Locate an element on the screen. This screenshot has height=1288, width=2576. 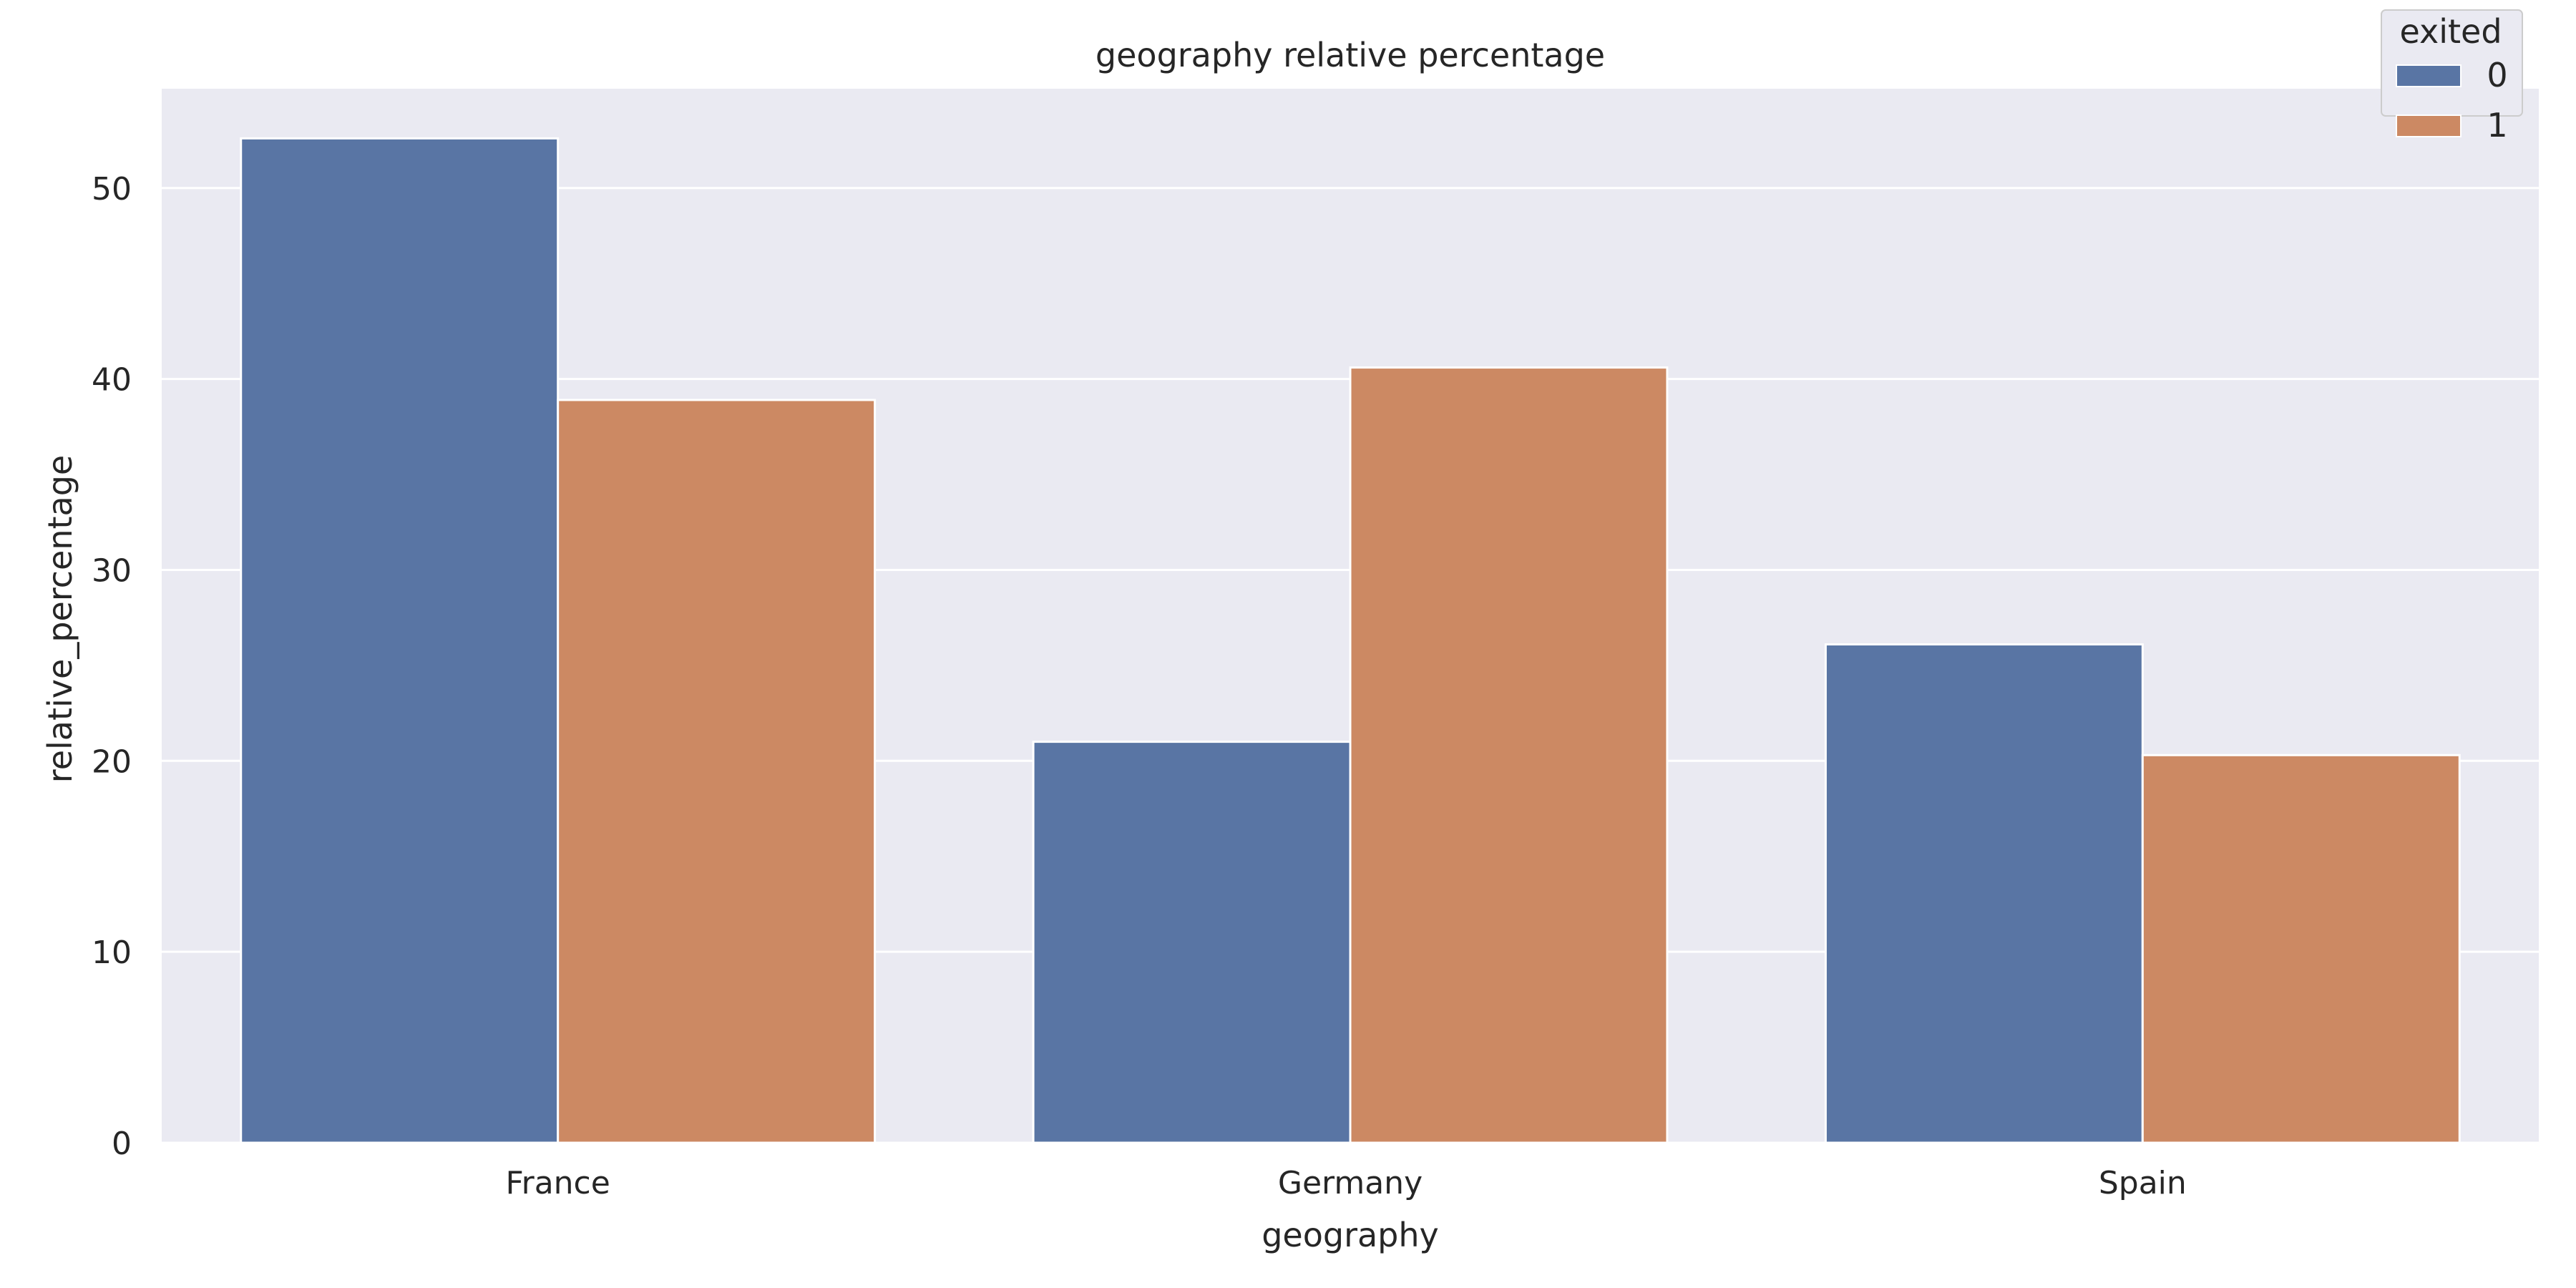
legend-title: exited is located at coordinates (2450, 31).